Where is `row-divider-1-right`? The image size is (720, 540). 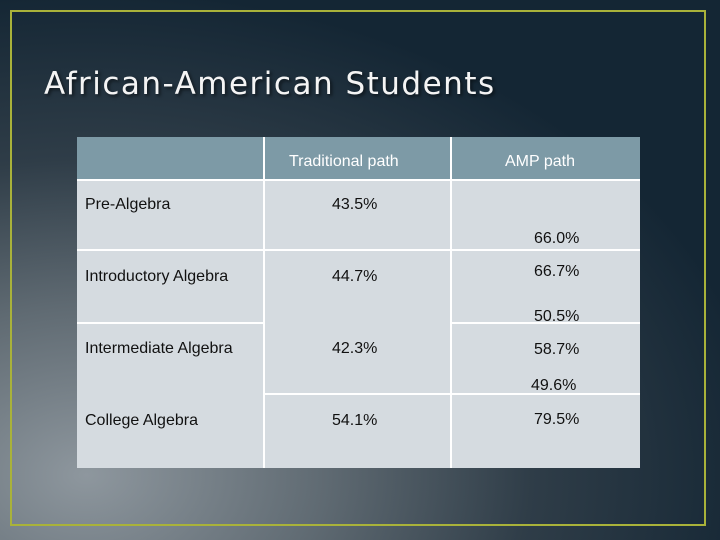
row-divider-1-right is located at coordinates (452, 250).